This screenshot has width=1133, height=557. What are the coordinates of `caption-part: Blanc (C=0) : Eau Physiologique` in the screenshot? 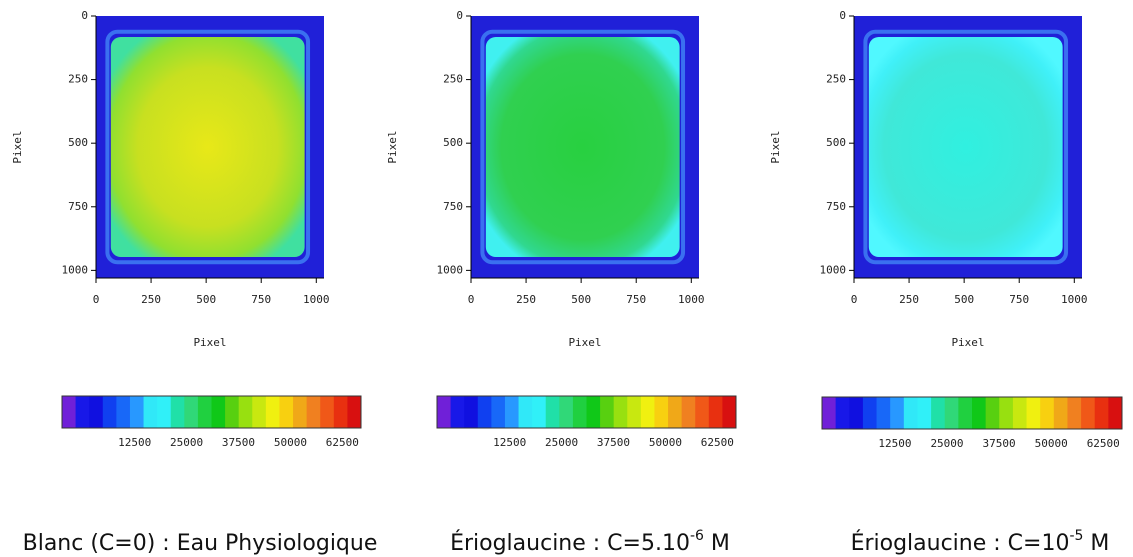 It's located at (200, 543).